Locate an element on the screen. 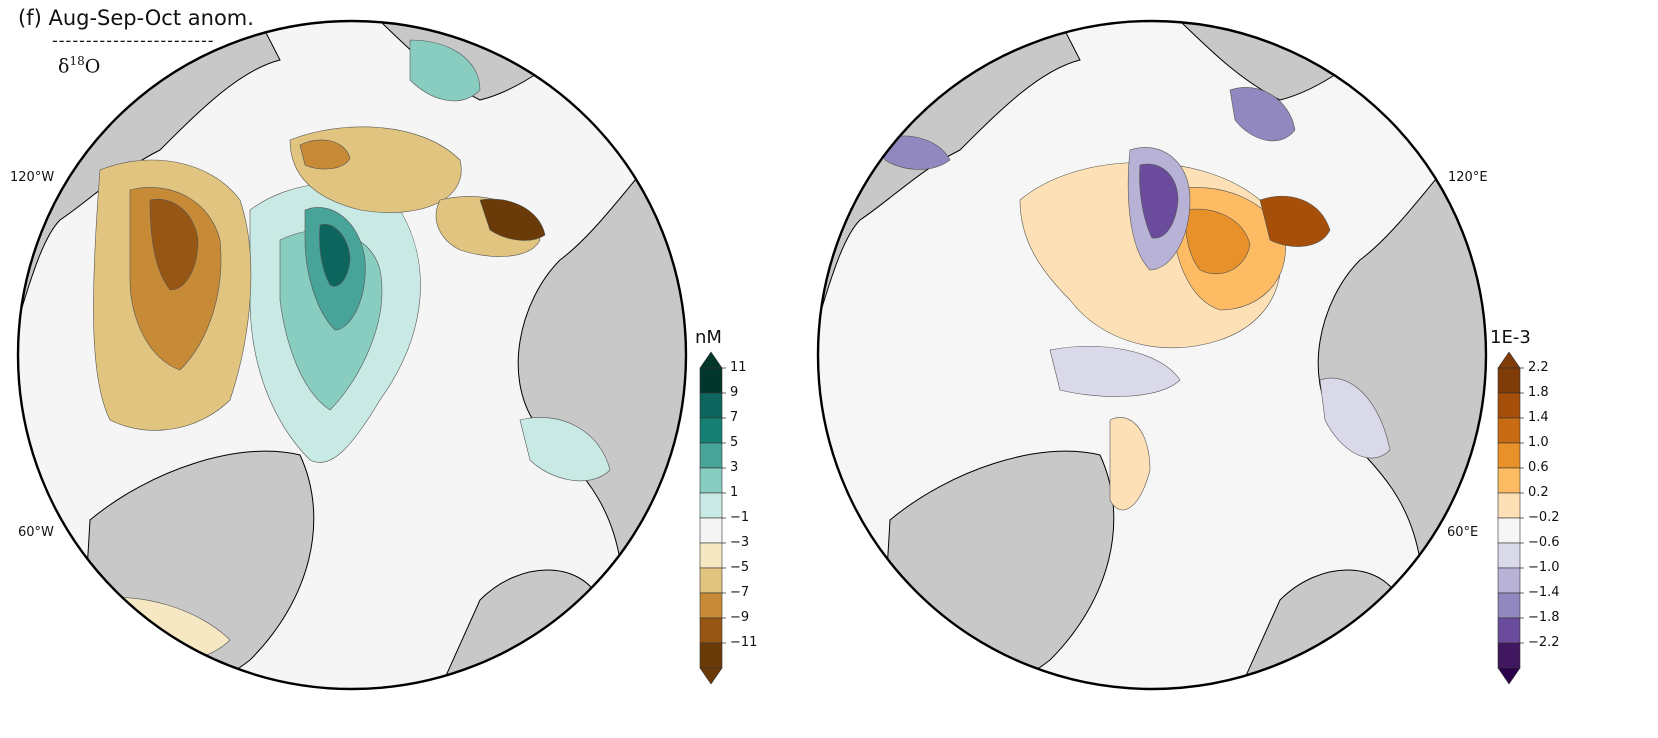  right-colorbar-tick-label: −0.2 is located at coordinates (1544, 517).